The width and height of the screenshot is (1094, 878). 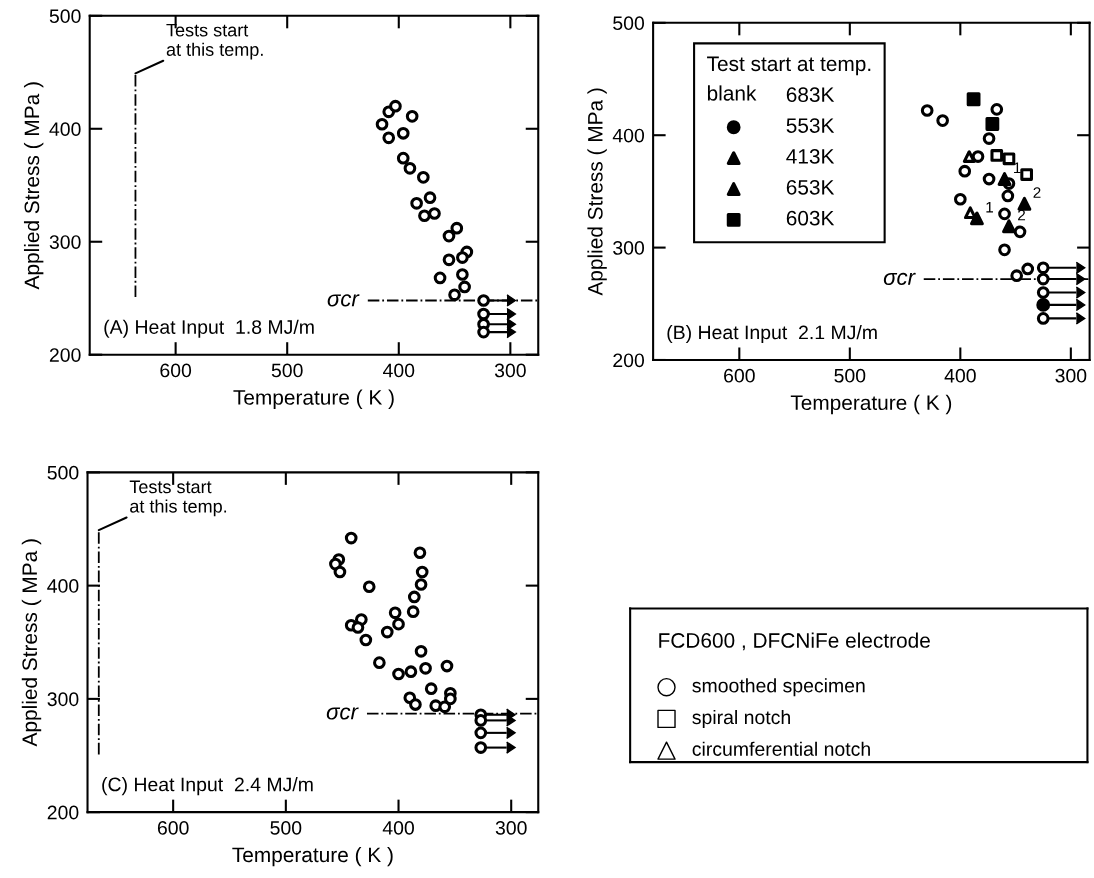 What do you see at coordinates (810, 187) in the screenshot?
I see `legend-label: 653K` at bounding box center [810, 187].